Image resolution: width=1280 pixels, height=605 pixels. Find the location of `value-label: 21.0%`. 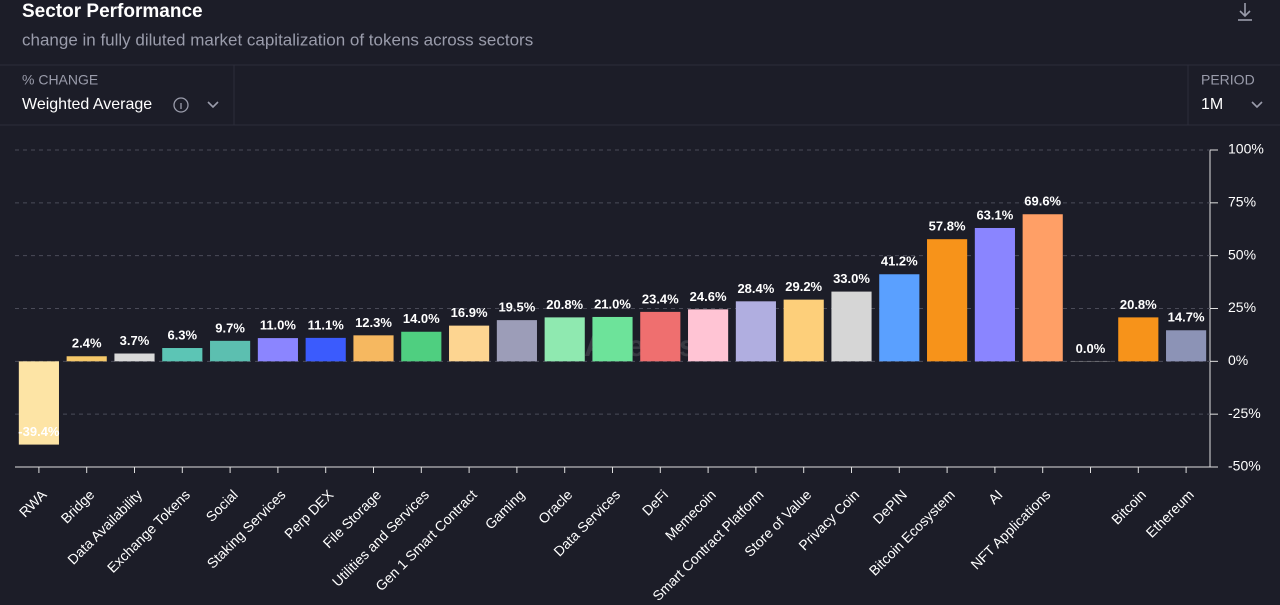

value-label: 21.0% is located at coordinates (612, 303).